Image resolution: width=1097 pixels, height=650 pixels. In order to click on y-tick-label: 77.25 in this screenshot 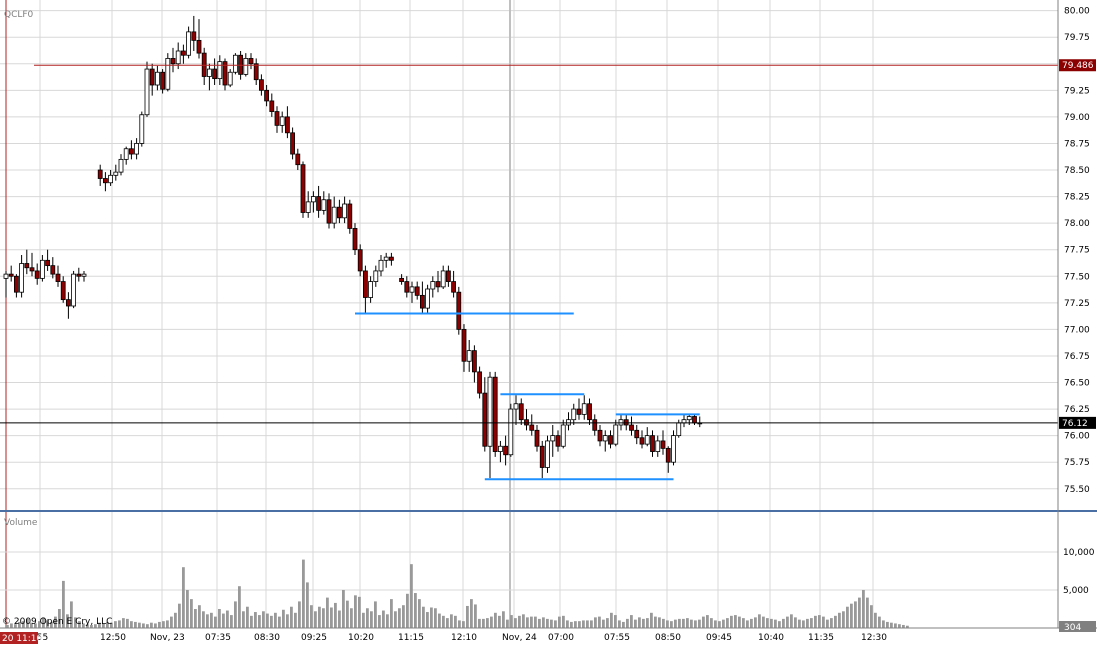, I will do `click(1077, 304)`.